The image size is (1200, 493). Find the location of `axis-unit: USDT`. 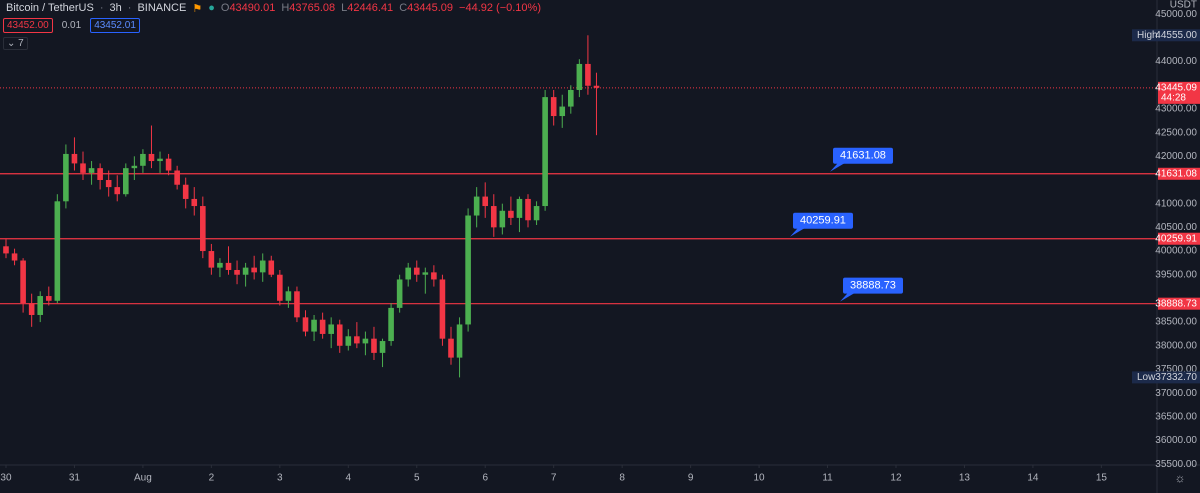

axis-unit: USDT is located at coordinates (1183, 5).